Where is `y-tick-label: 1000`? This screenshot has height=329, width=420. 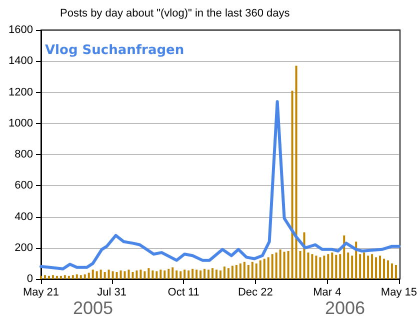
y-tick-label: 1000 is located at coordinates (20, 123).